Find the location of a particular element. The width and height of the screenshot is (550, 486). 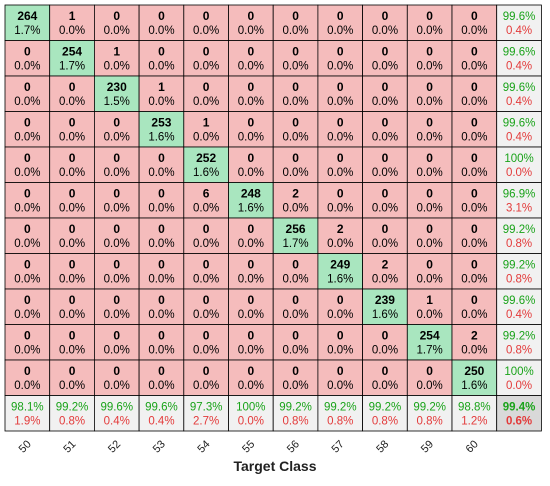

cell-count-label: 239 is located at coordinates (385, 300).